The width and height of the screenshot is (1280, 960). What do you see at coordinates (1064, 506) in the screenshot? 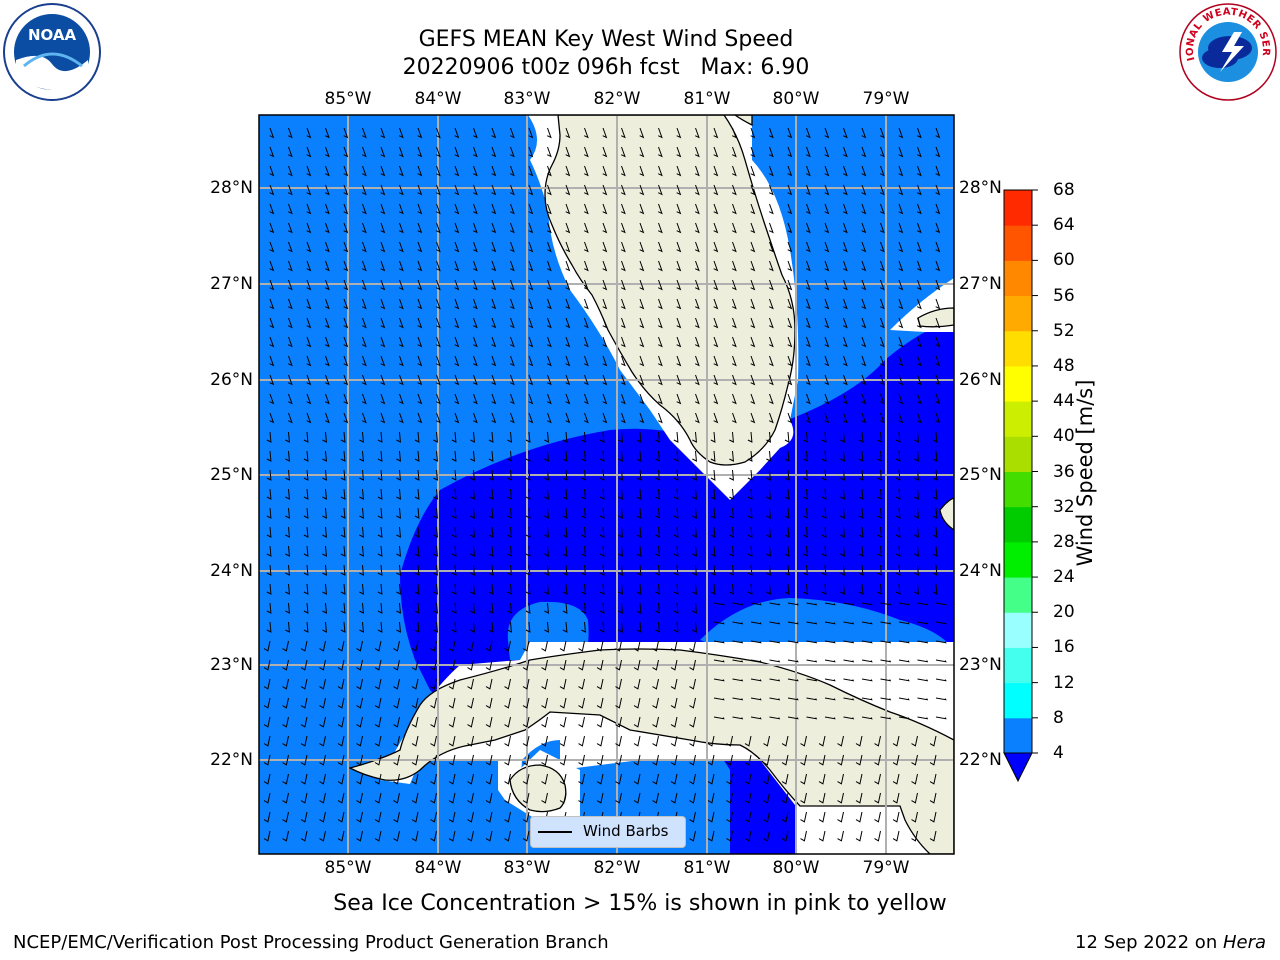
I see `colorbar-tick-label: 32` at bounding box center [1064, 506].